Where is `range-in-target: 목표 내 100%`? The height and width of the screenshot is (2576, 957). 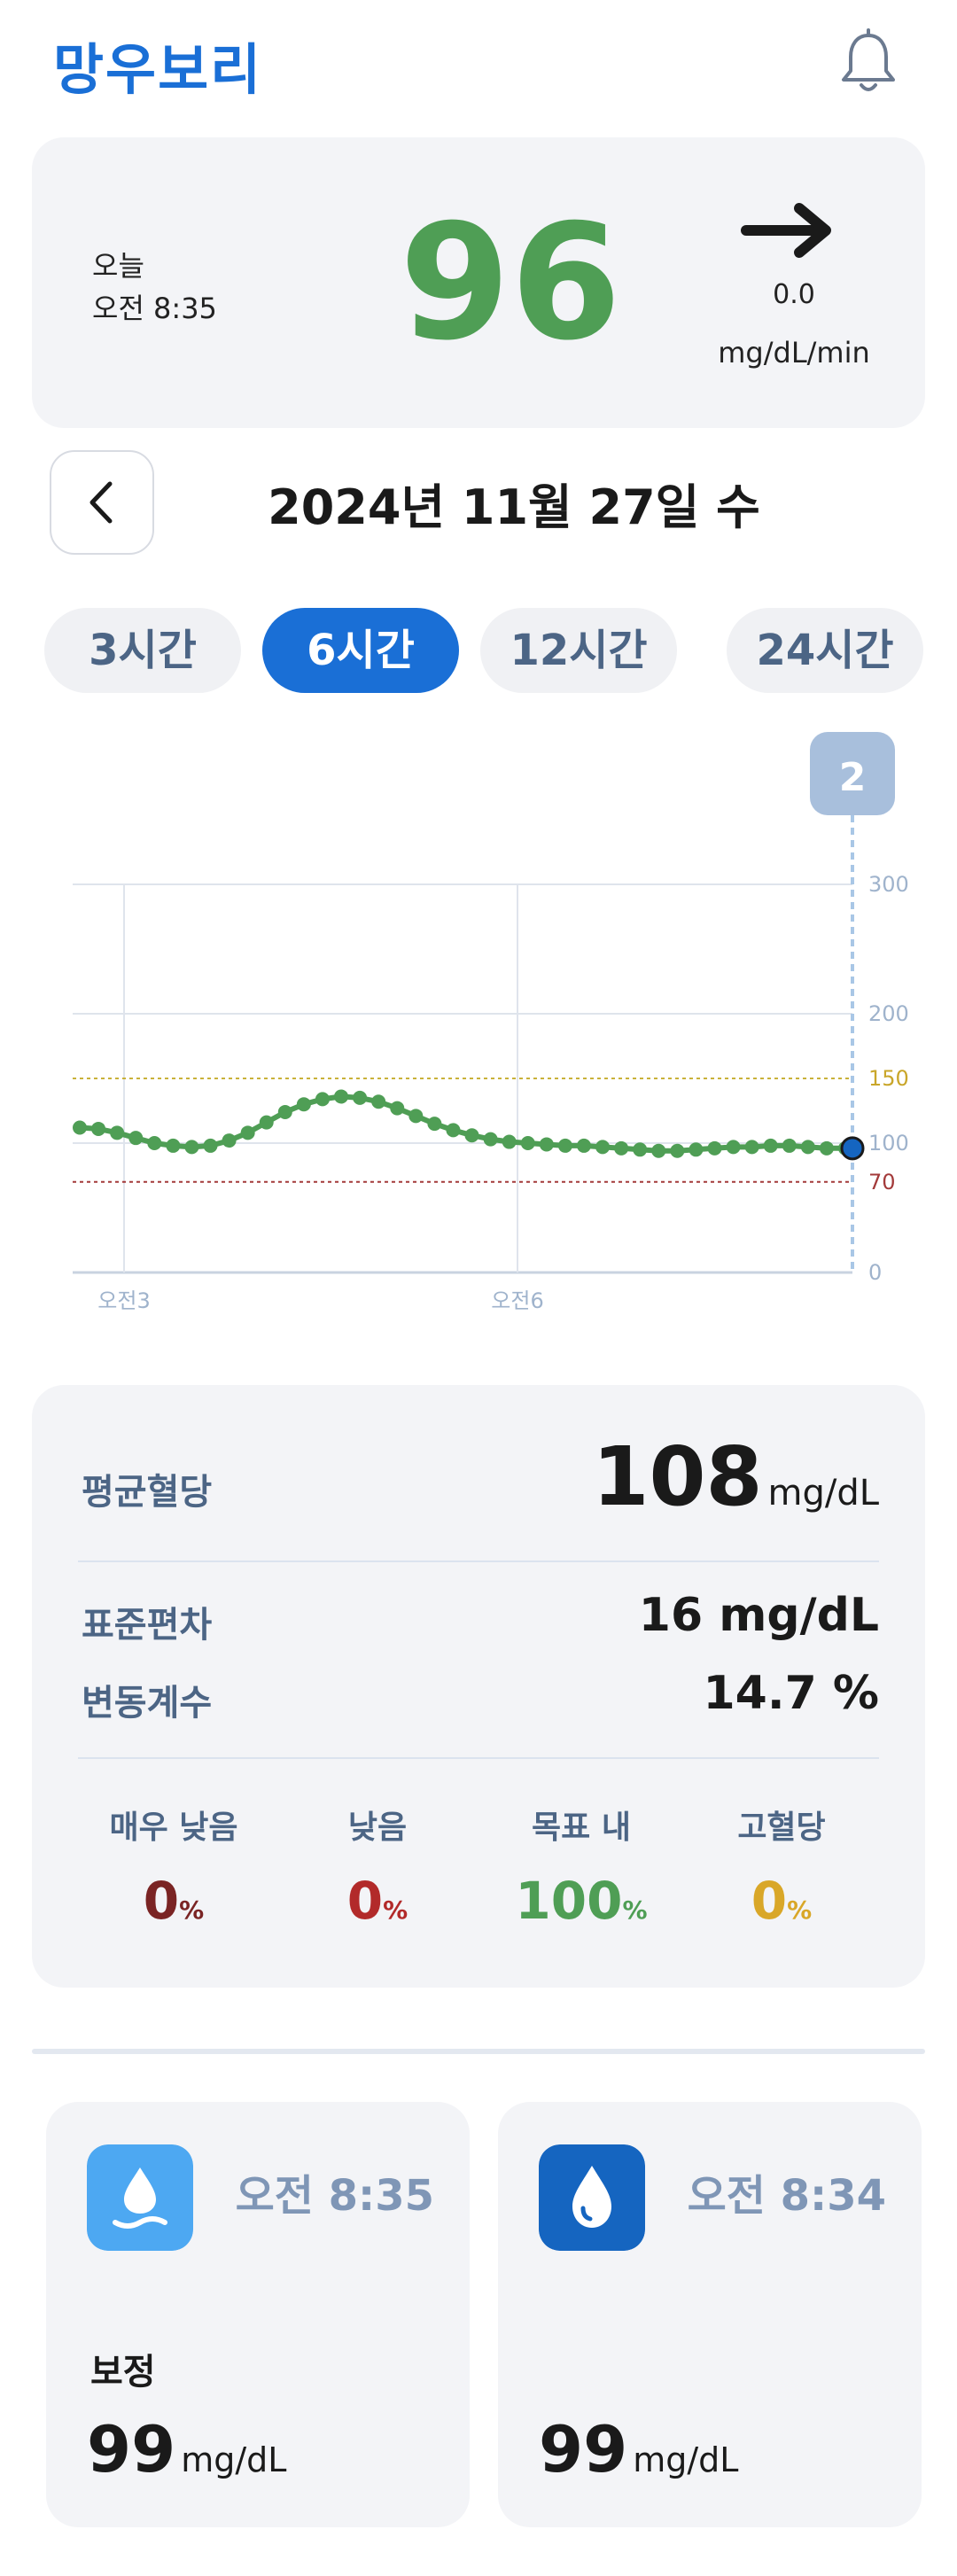 range-in-target: 목표 내 100% is located at coordinates (581, 1867).